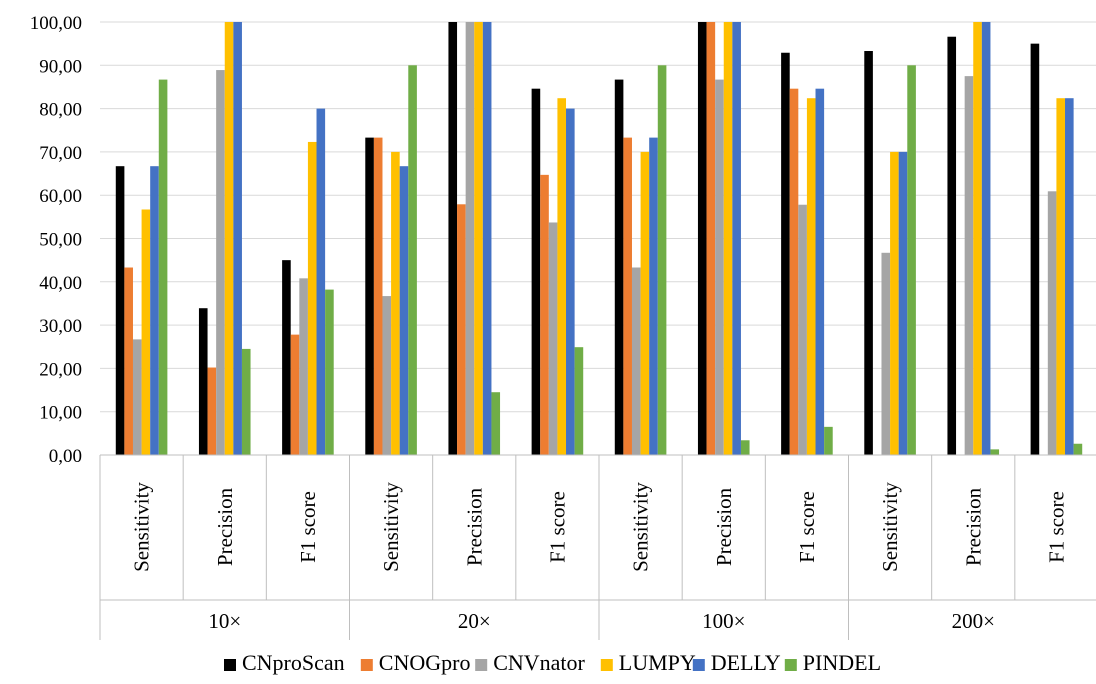  I want to click on y-tick-label: 60,00, so click(60, 196).